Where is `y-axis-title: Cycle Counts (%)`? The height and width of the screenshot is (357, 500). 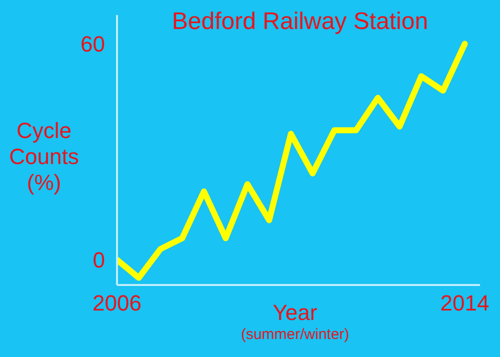
y-axis-title: Cycle Counts (%) is located at coordinates (44, 157).